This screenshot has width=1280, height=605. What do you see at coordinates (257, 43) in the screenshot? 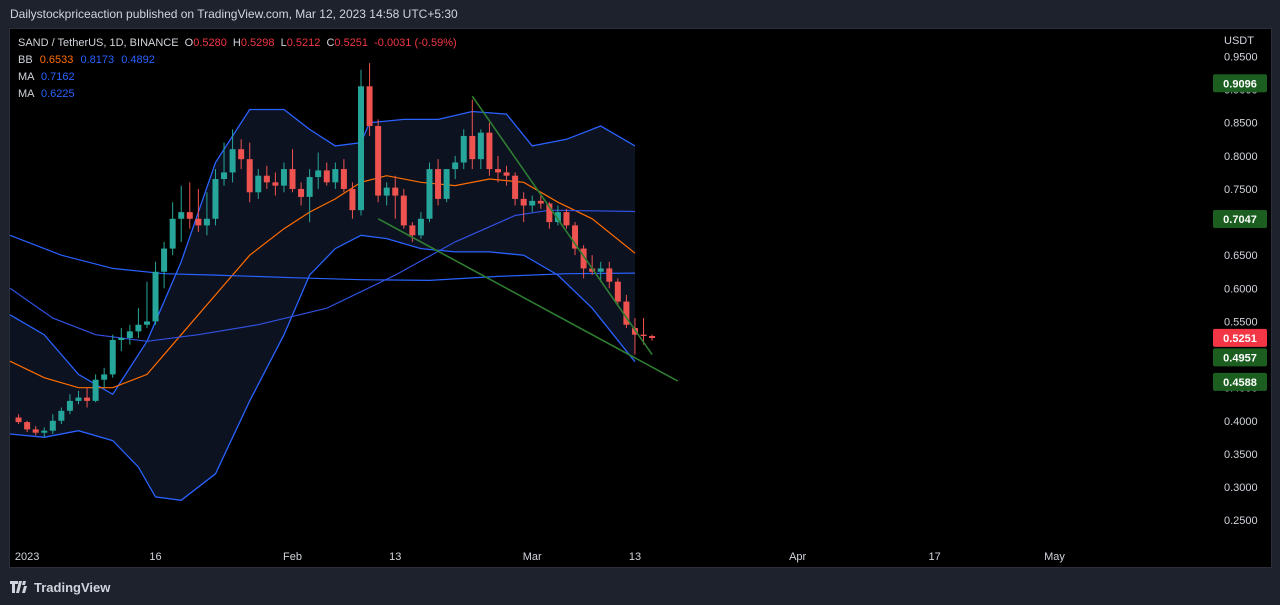
I see `ohlc-high-value: 0.5298` at bounding box center [257, 43].